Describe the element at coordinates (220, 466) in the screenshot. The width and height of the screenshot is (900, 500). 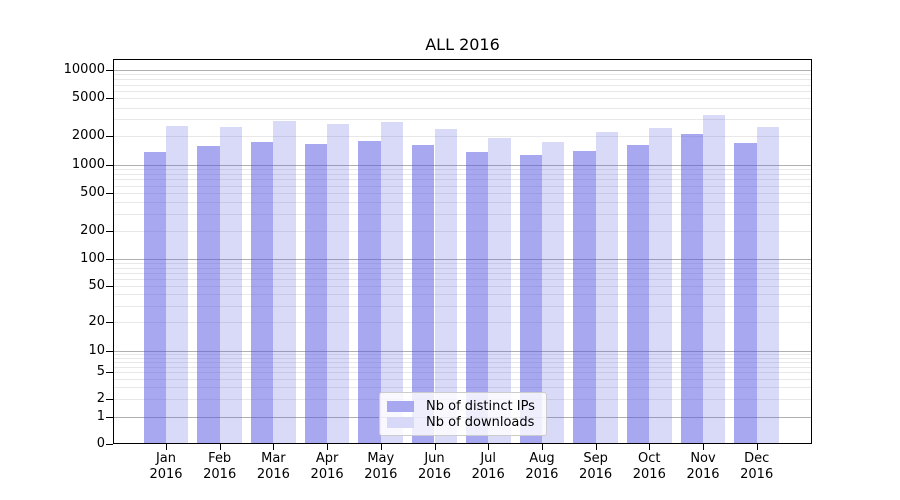
I see `x-tick-label-feb-2016: Feb 2016` at that location.